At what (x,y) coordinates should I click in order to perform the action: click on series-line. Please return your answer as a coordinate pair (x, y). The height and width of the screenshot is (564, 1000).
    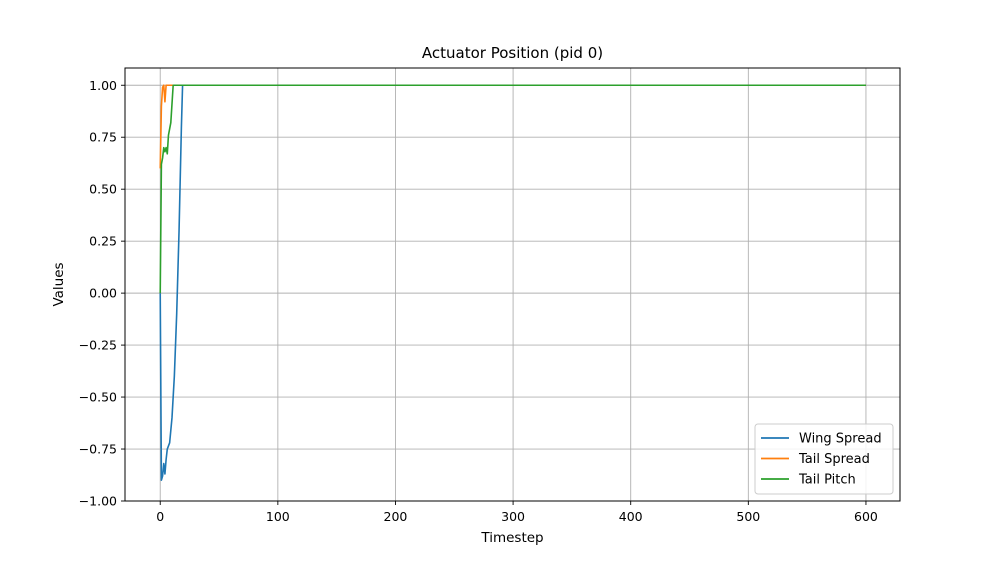
    Looking at the image, I should click on (512, 126).